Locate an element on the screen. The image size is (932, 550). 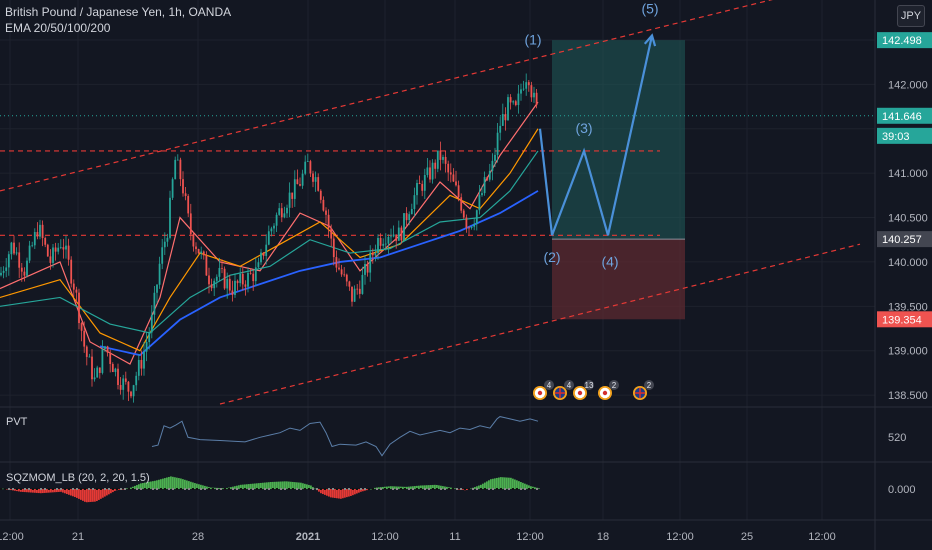
time-axis: 12:00 21 28 2021 12:00 11 12:00 18 12:00 25 12:00 is located at coordinates (418, 537).